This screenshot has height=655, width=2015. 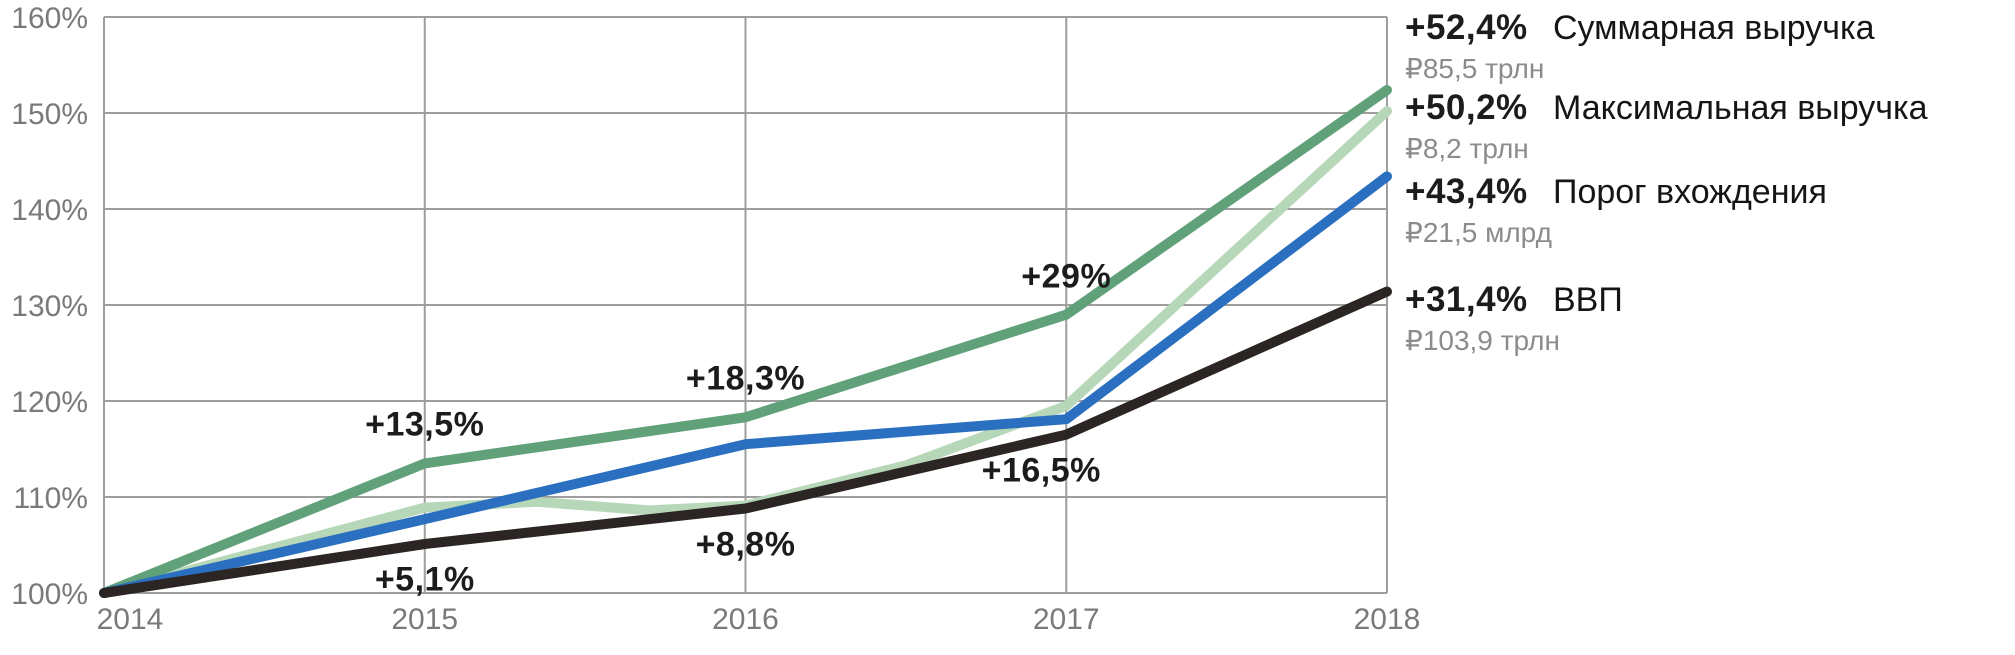 What do you see at coordinates (1482, 340) in the screenshot?
I see `legend-absolute-value: ₽103,9 трлн` at bounding box center [1482, 340].